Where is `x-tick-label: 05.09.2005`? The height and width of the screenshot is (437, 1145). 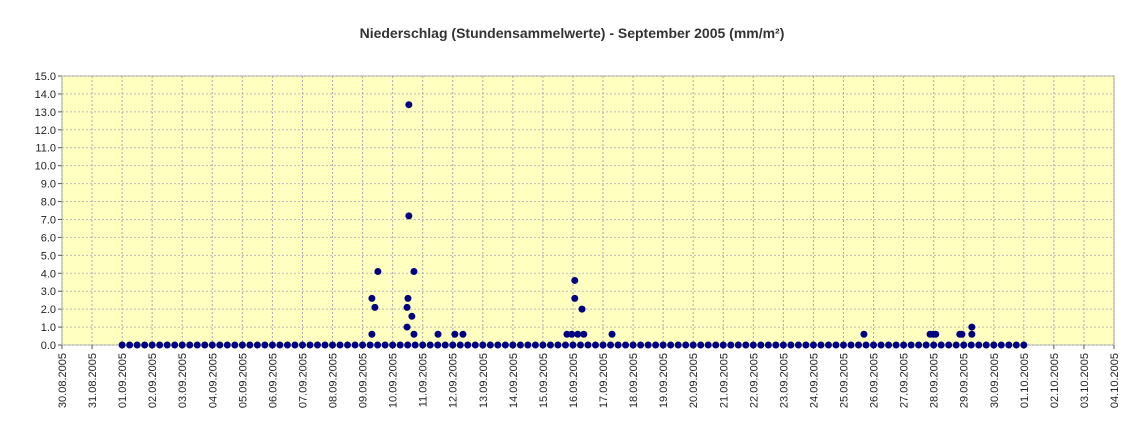
x-tick-label: 05.09.2005 is located at coordinates (243, 380).